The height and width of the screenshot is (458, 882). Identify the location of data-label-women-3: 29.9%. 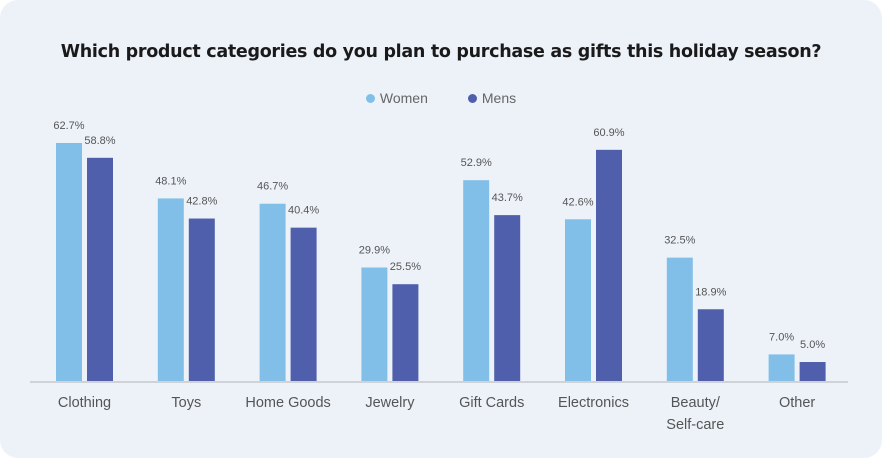
(374, 251).